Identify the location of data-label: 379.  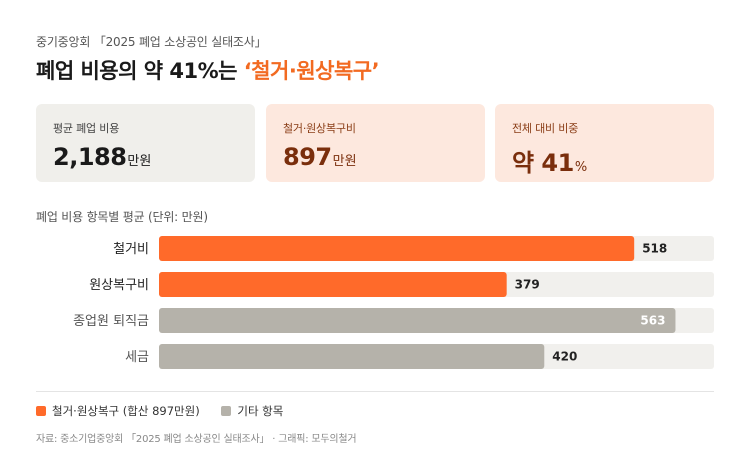
(527, 285).